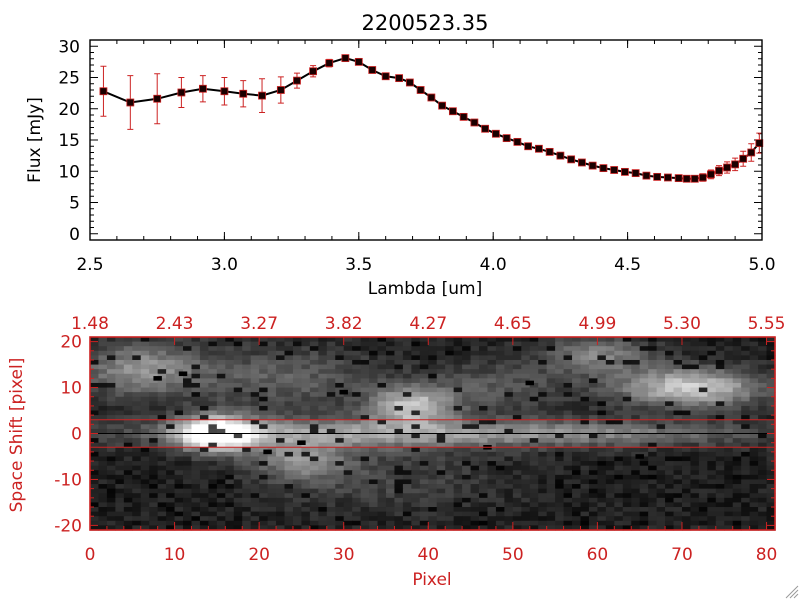 Image resolution: width=800 pixels, height=600 pixels. What do you see at coordinates (792, 592) in the screenshot?
I see `resize-grip-icon` at bounding box center [792, 592].